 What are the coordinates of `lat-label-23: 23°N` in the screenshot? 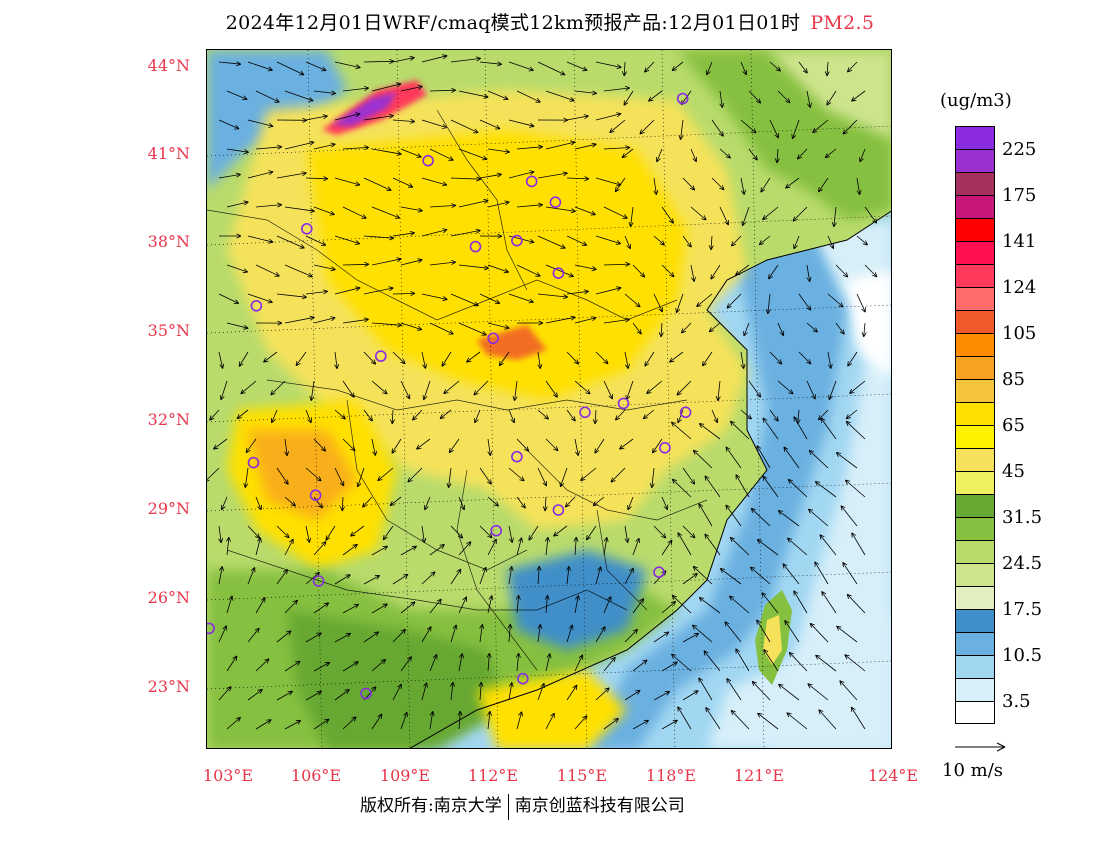 It's located at (168, 686).